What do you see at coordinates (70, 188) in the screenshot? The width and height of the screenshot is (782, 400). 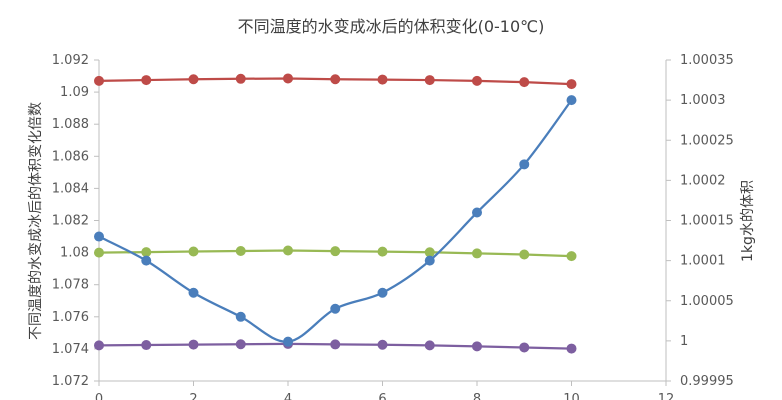 I see `y-tick-label: 1.084` at bounding box center [70, 188].